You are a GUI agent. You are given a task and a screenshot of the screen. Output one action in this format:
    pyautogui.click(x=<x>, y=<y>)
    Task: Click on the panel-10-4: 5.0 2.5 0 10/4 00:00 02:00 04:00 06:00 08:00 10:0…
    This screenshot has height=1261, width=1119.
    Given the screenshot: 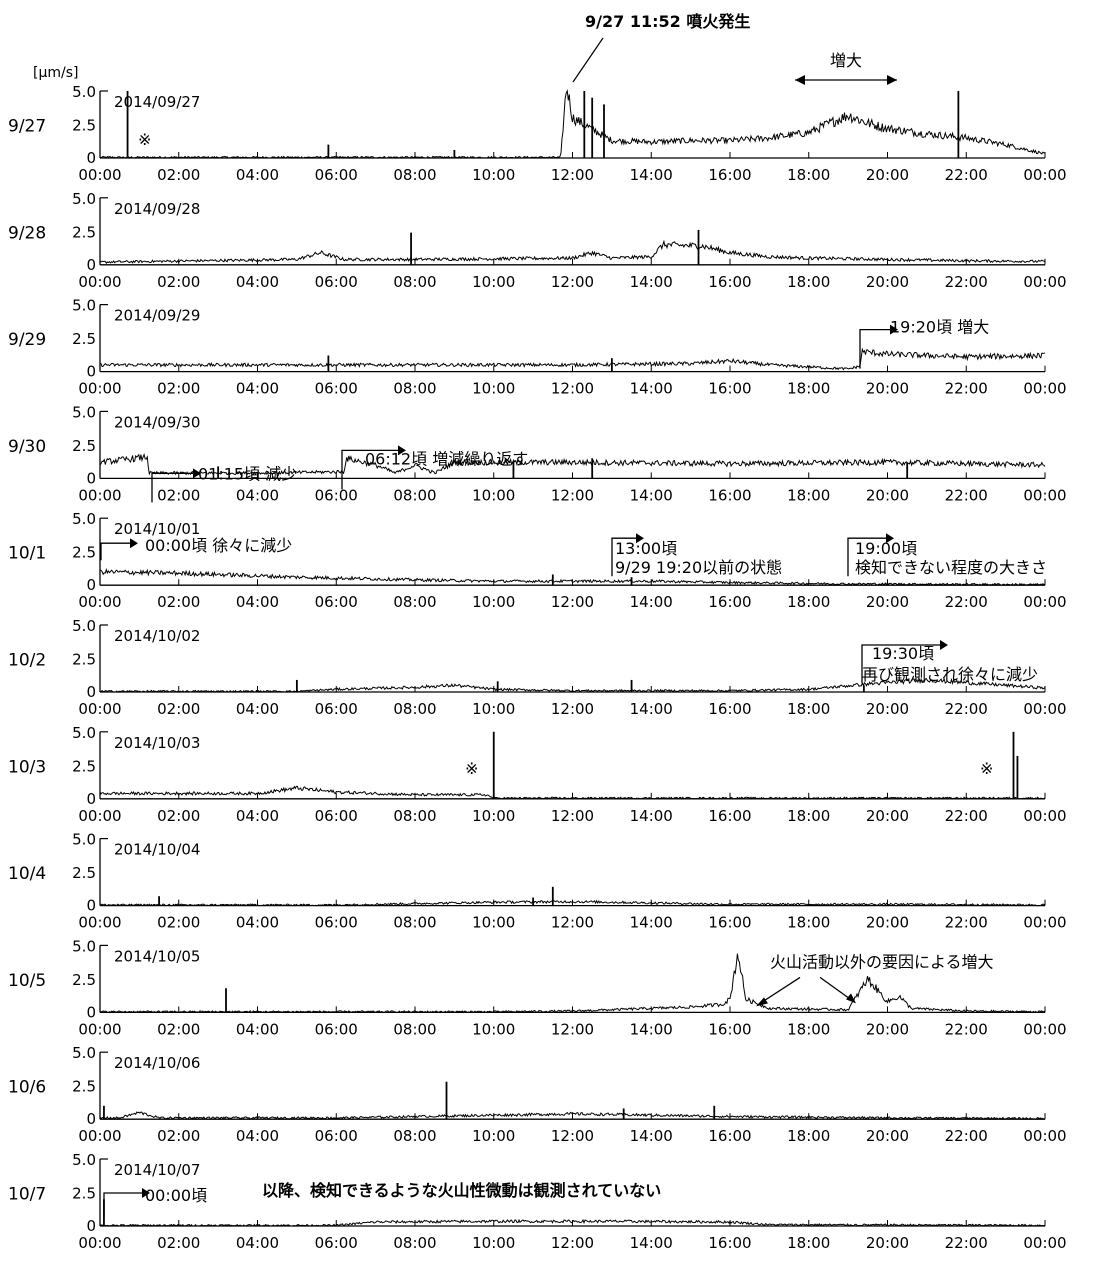 What is the action you would take?
    pyautogui.click(x=537, y=881)
    